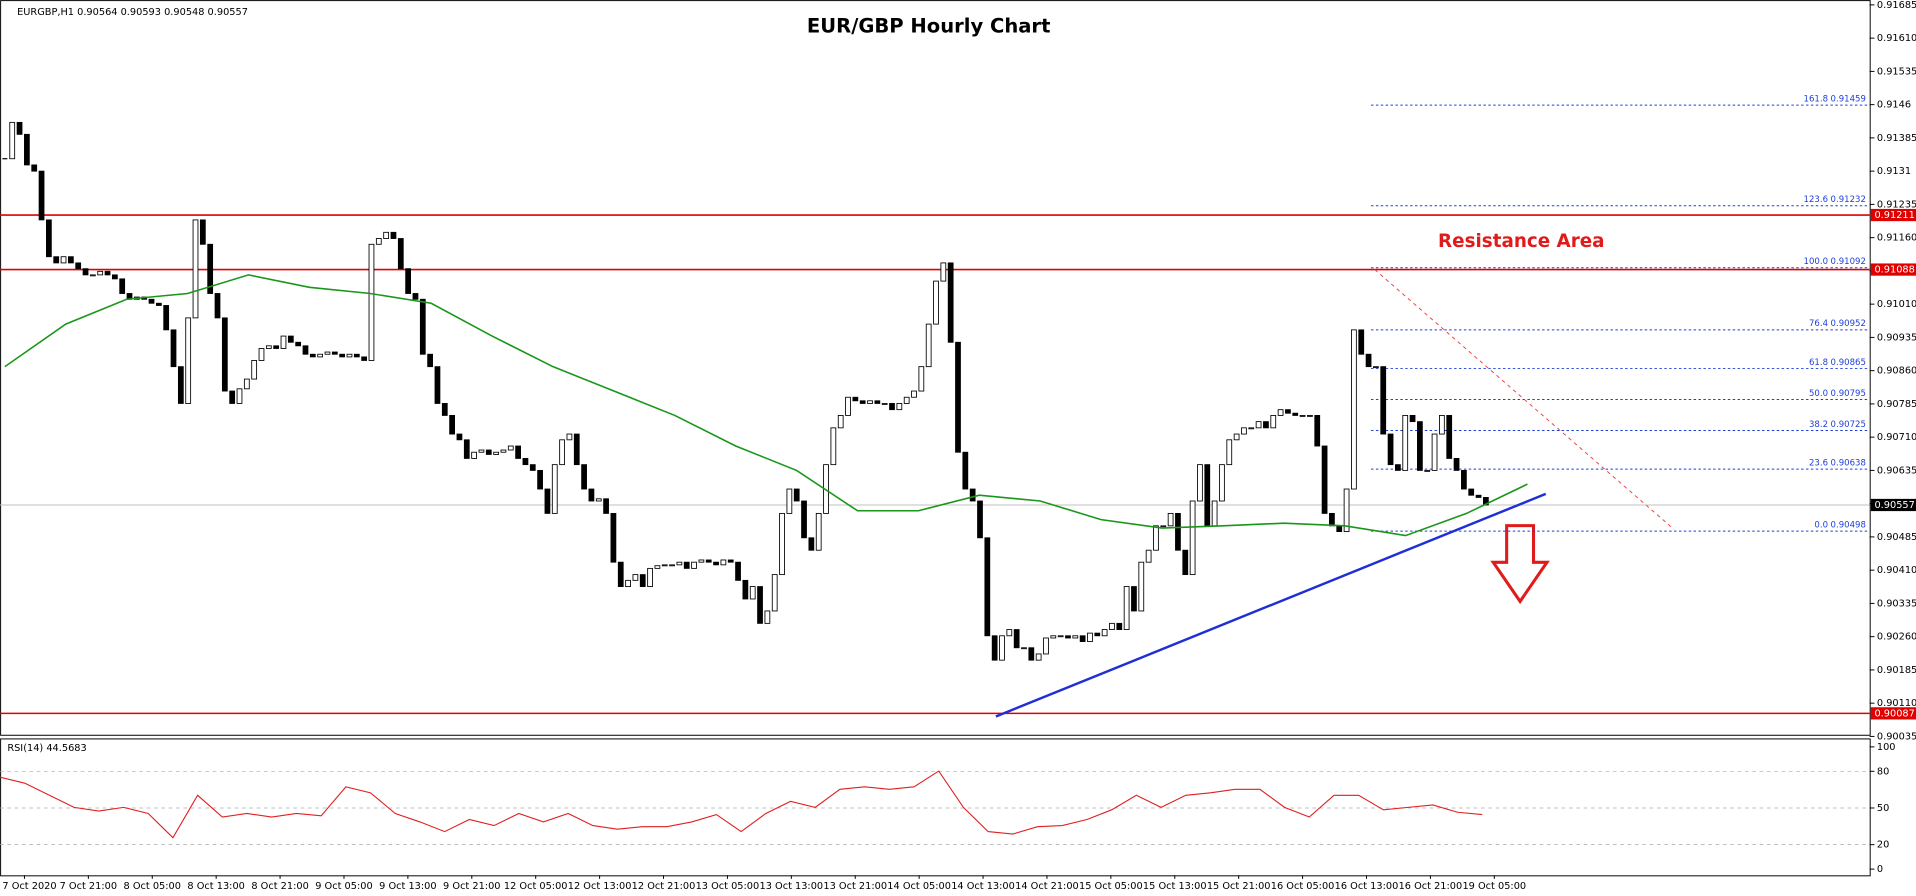 Image resolution: width=1916 pixels, height=896 pixels. Describe the element at coordinates (1894, 105) in the screenshot. I see `y-tick-label: 0.9146` at that location.